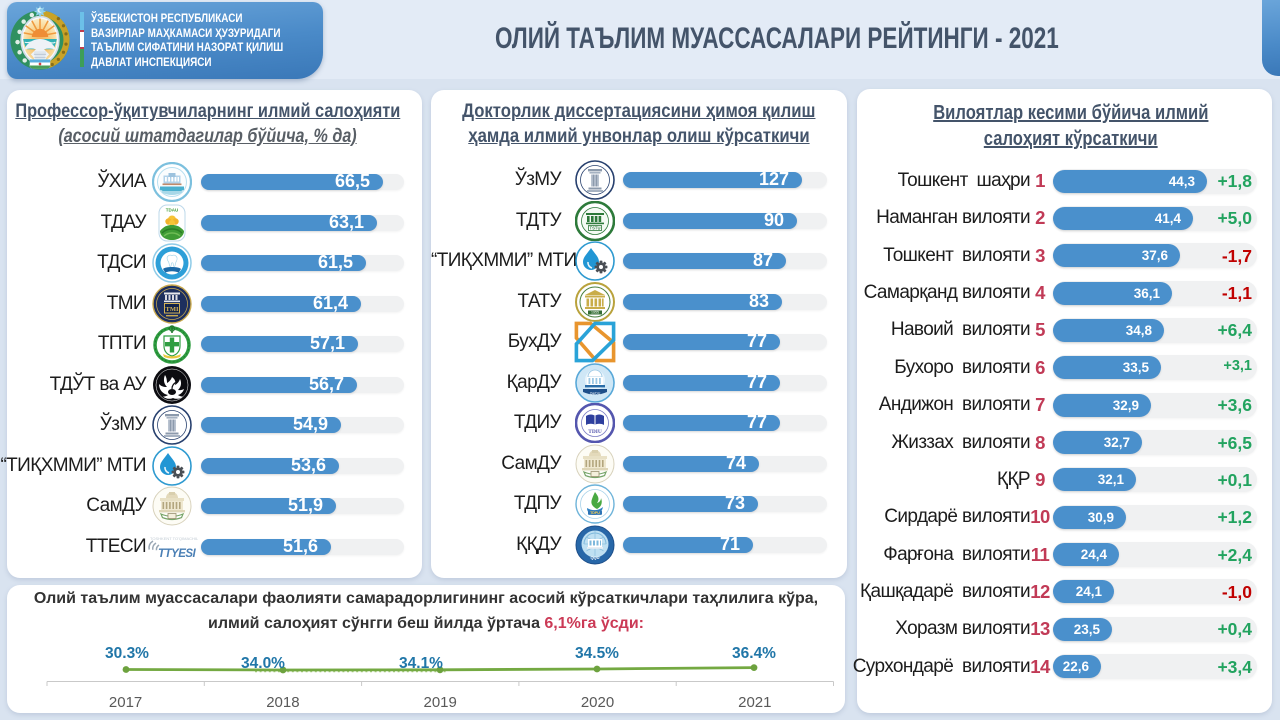  I want to click on svg-text: TDAU, so click(172, 209).